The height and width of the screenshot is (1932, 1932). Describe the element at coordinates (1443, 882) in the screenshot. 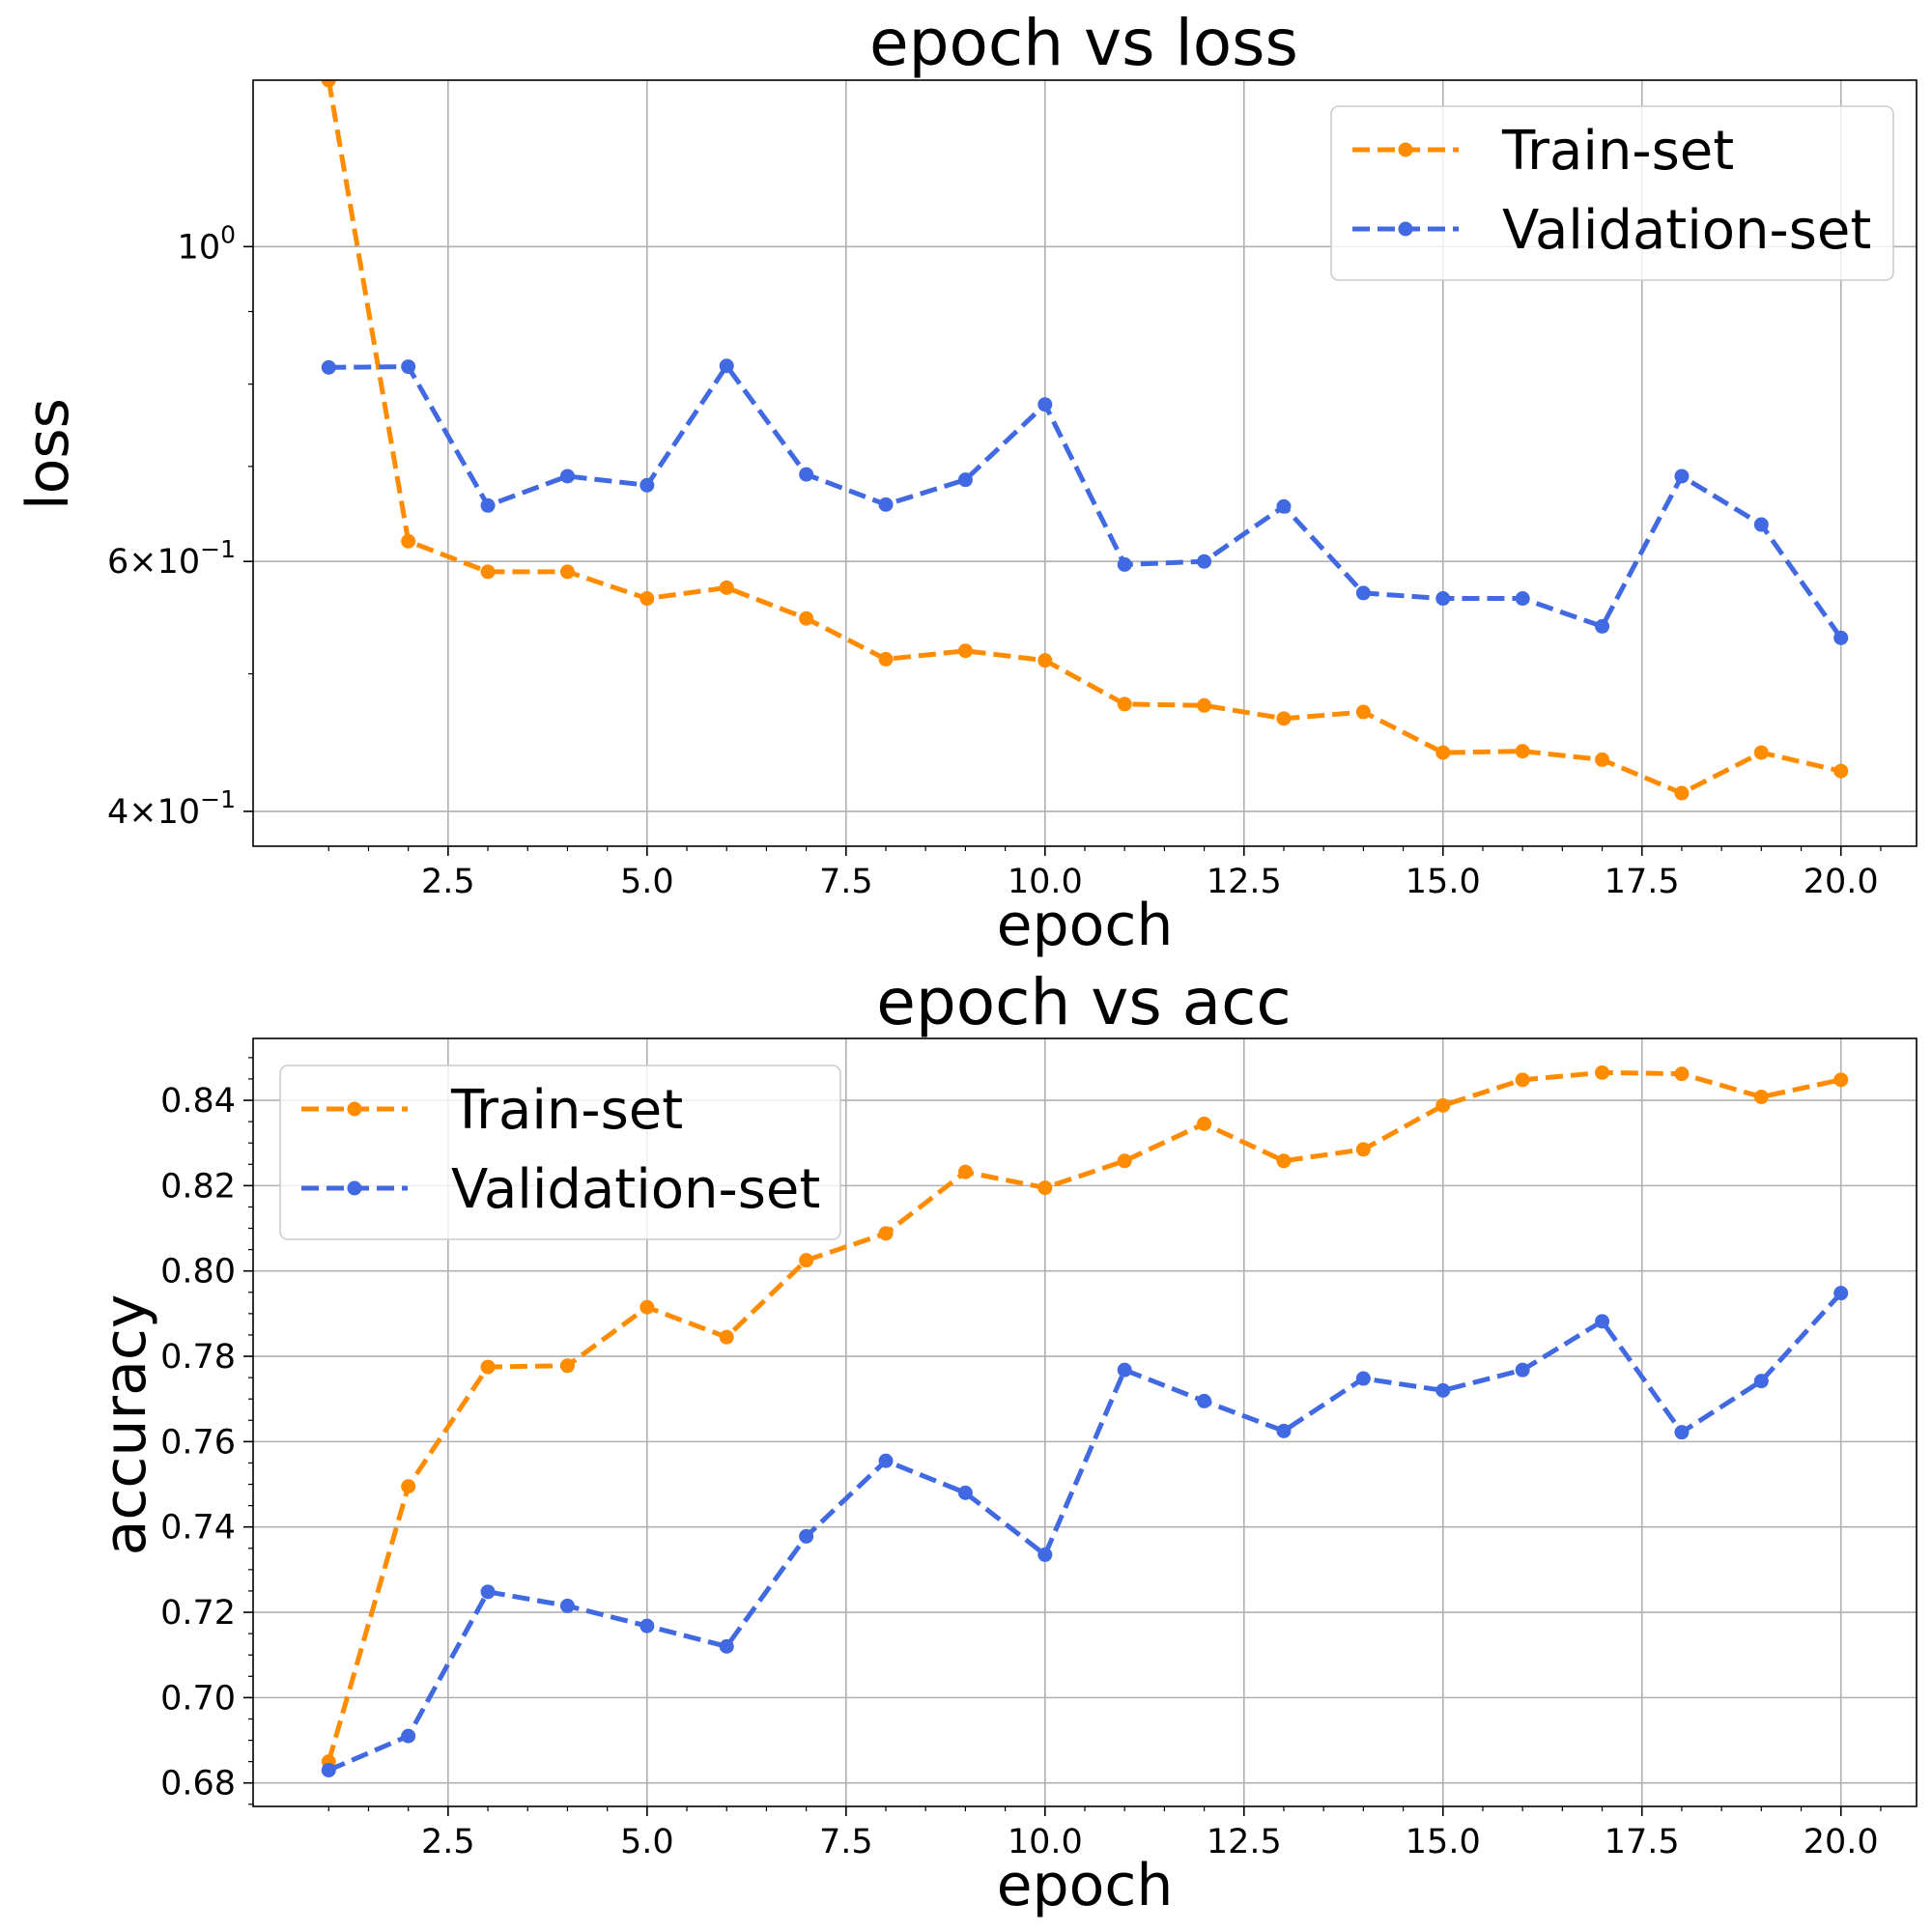

I see `loss-x-tick-label: 15.0` at that location.